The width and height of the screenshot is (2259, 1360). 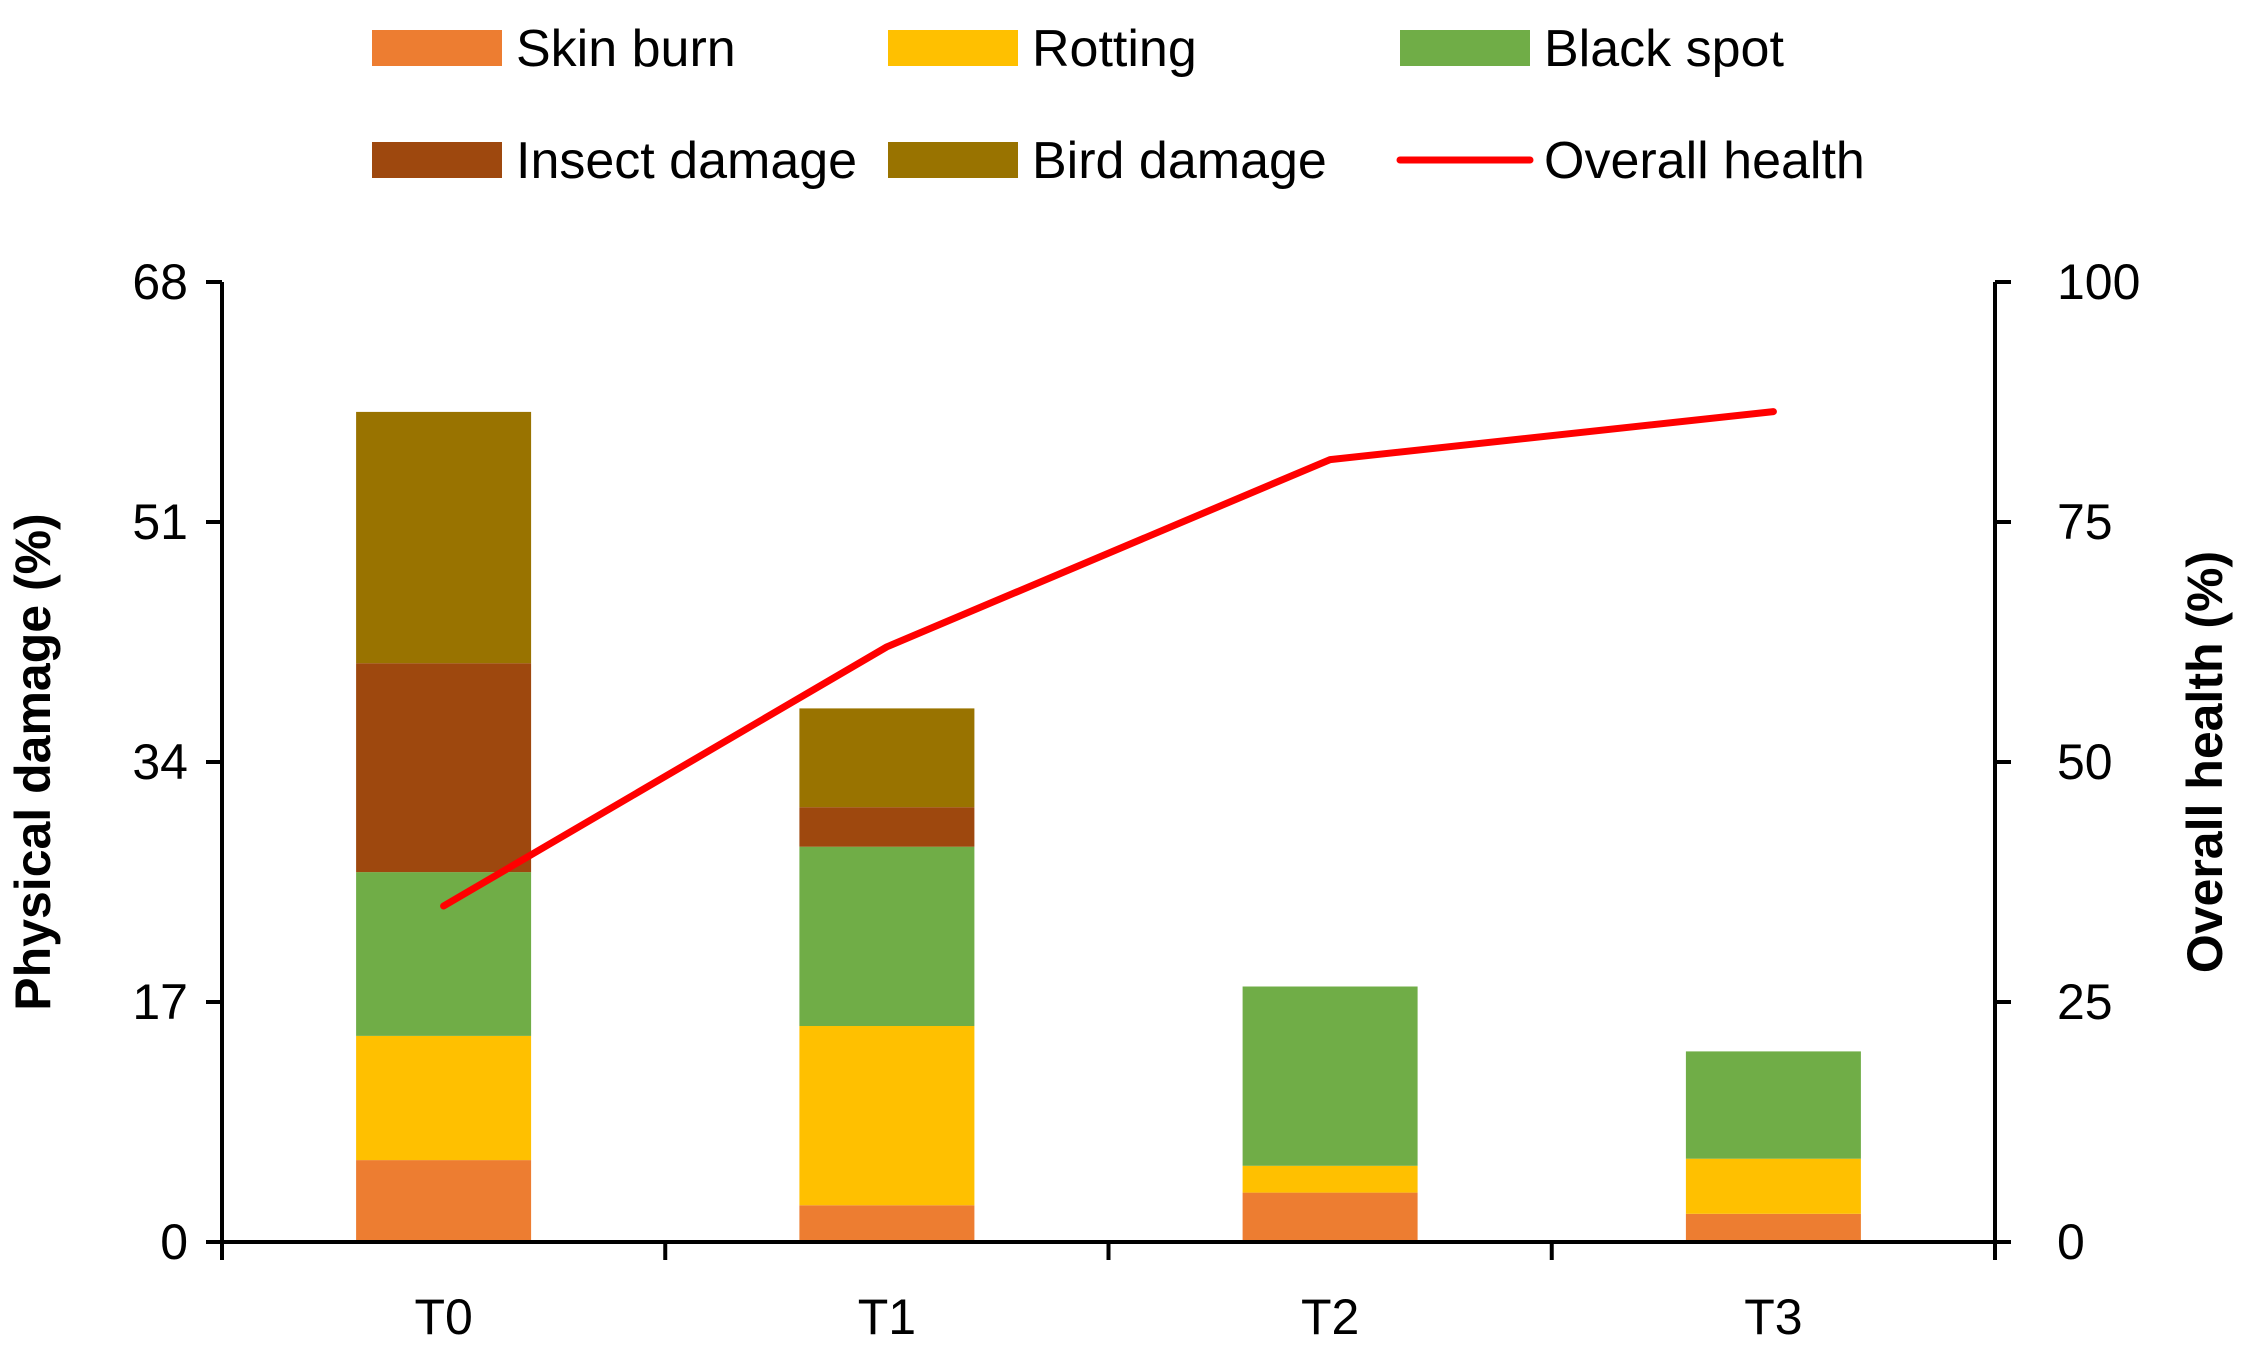 I want to click on legend-label-bird-damage: Bird damage, so click(x=1179, y=161).